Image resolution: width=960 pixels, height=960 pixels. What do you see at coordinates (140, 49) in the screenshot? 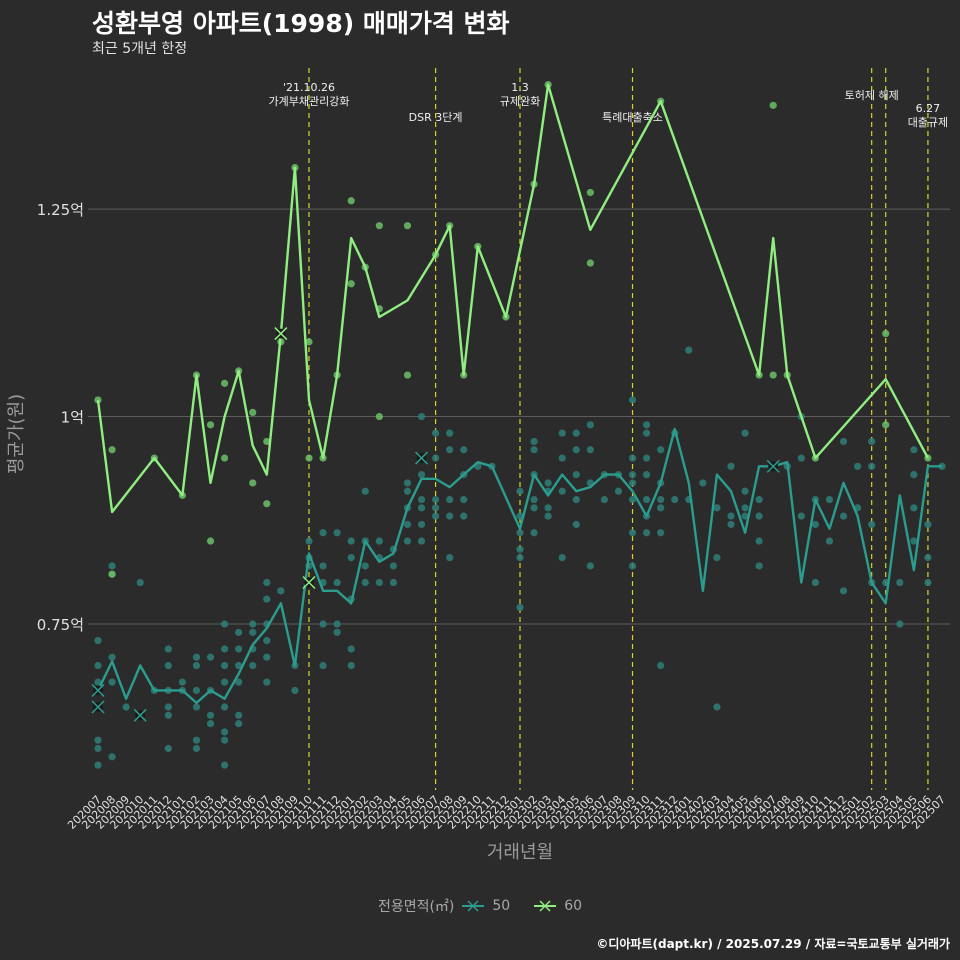
I see `chart-subtitle: 최근 5개년 한정` at bounding box center [140, 49].